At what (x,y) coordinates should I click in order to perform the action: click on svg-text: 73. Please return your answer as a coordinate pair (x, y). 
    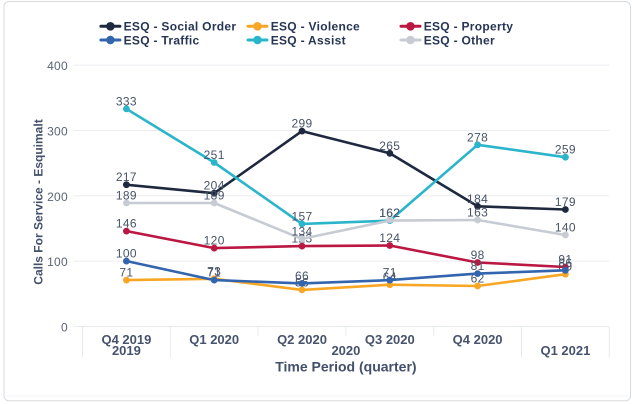
    Looking at the image, I should click on (214, 271).